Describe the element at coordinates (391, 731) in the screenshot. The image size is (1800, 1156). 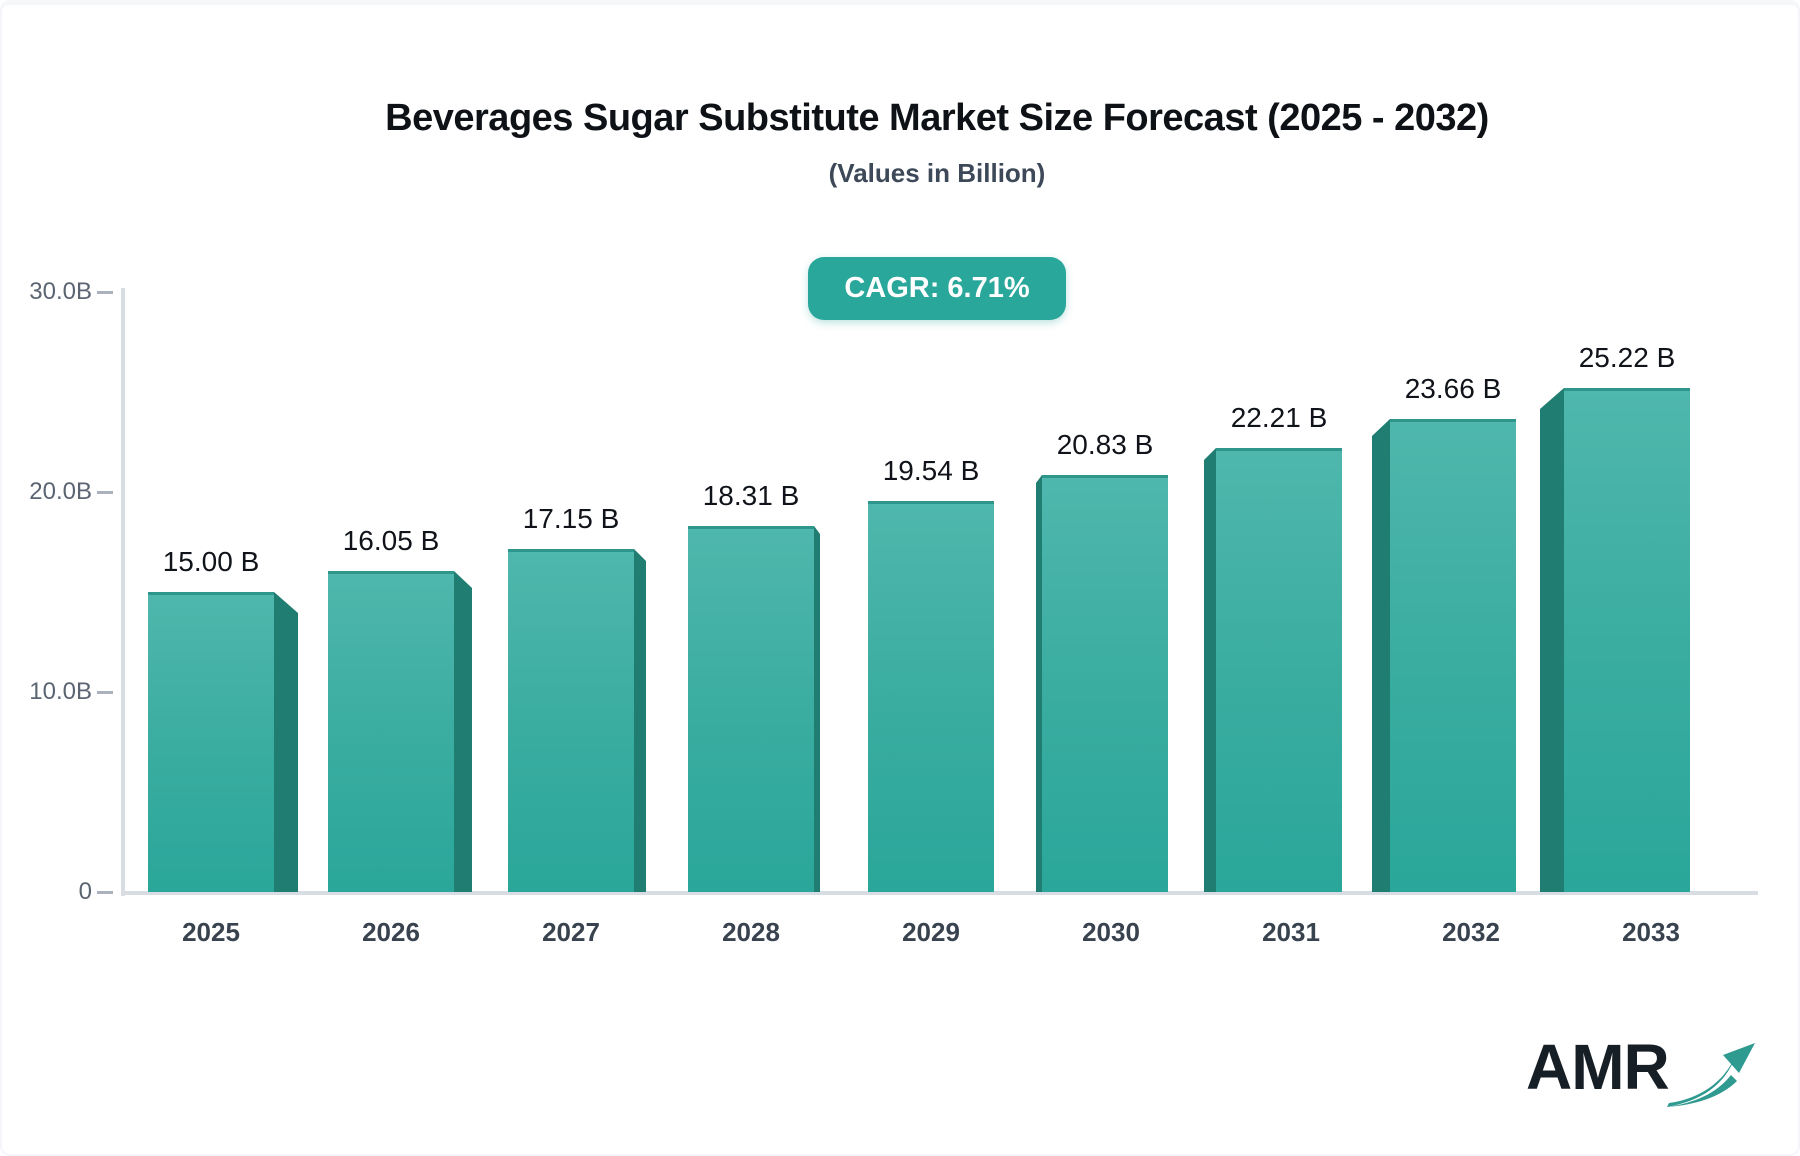
I see `bar-2026` at that location.